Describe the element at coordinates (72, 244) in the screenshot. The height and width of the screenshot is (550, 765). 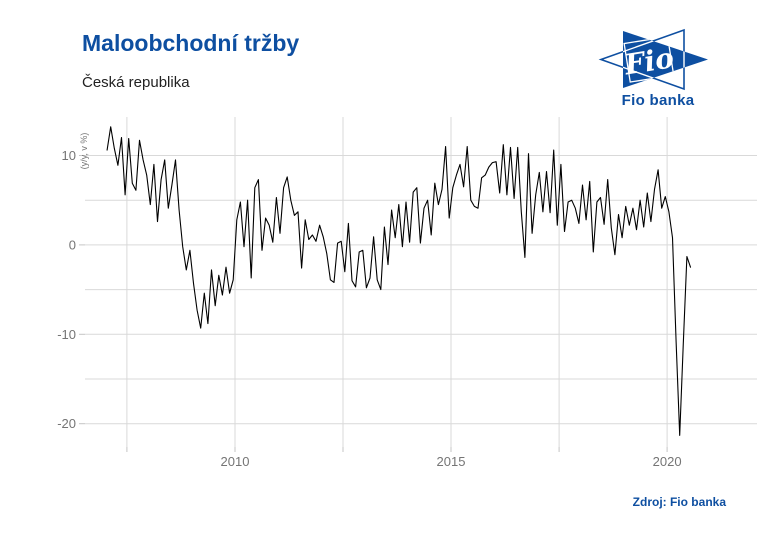
I see `y-tick-label: 0` at that location.